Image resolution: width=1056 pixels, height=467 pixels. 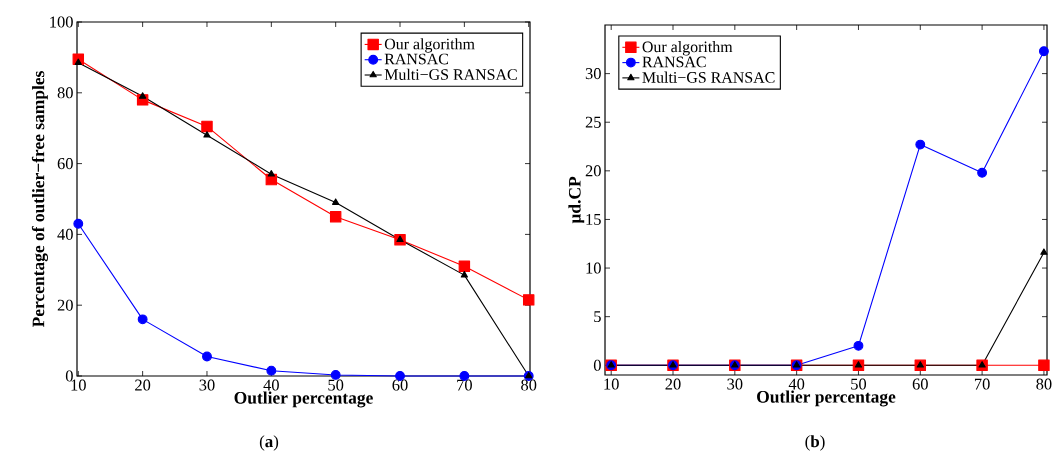 I want to click on y-axis-title: µd.CP, so click(x=576, y=200).